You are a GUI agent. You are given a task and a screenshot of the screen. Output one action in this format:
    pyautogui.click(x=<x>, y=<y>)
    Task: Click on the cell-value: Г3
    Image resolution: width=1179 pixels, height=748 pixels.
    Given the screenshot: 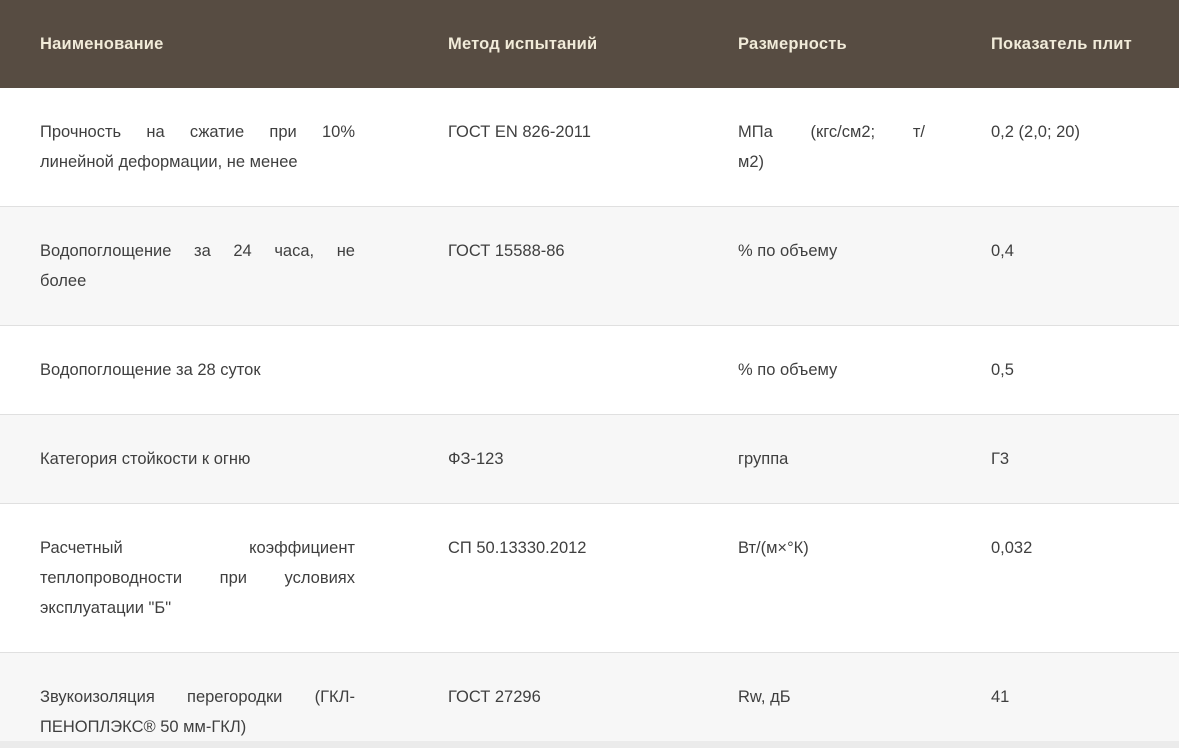 What is the action you would take?
    pyautogui.click(x=1075, y=459)
    